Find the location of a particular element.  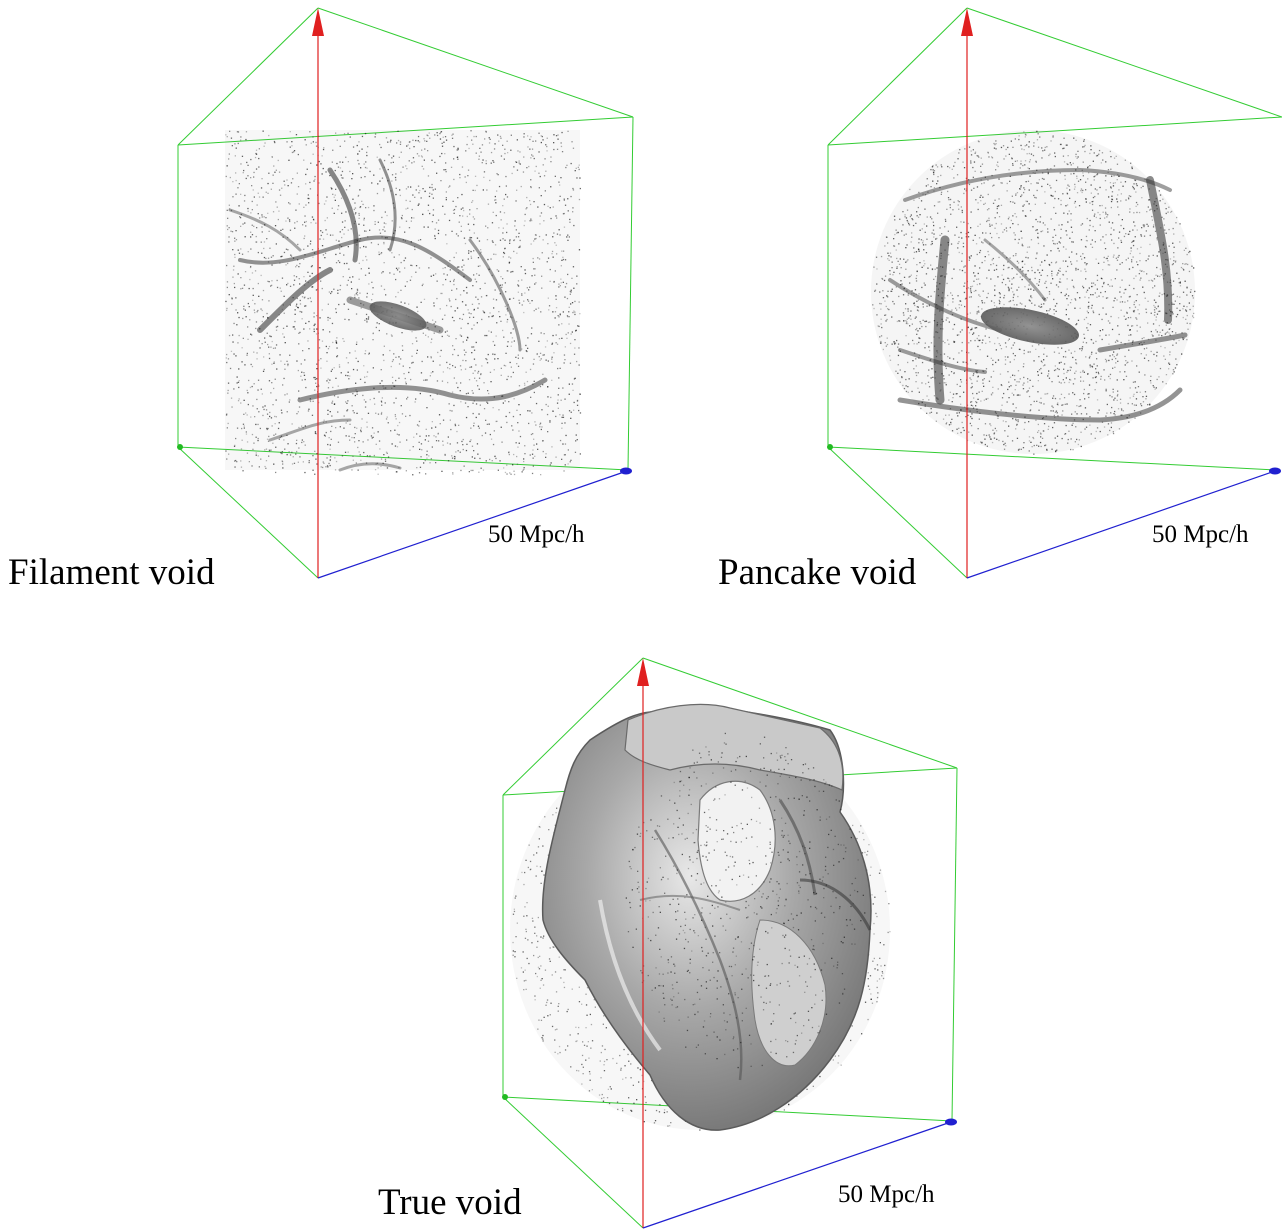

void-isosurface is located at coordinates (706, 917).